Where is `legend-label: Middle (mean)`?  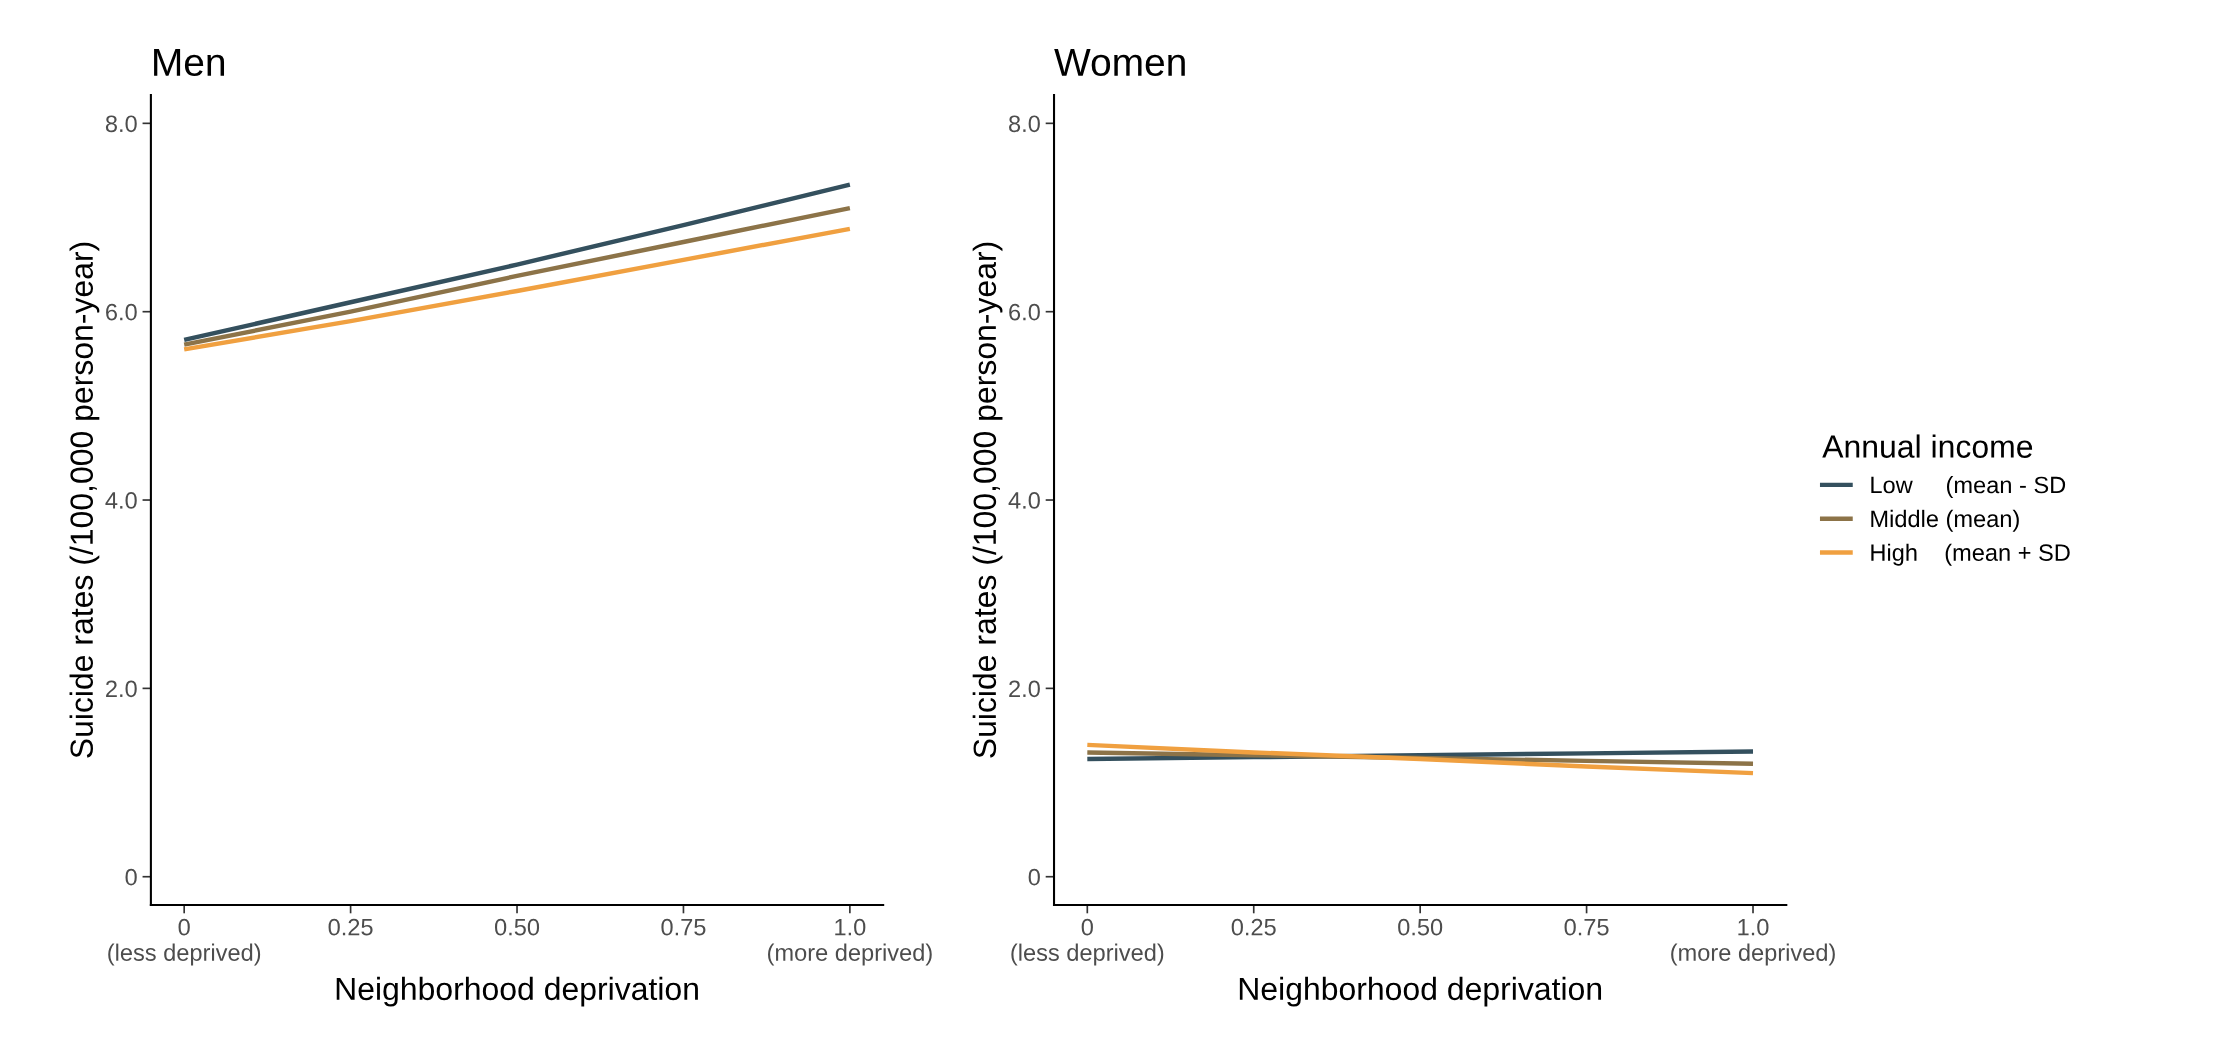
legend-label: Middle (mean) is located at coordinates (1945, 520).